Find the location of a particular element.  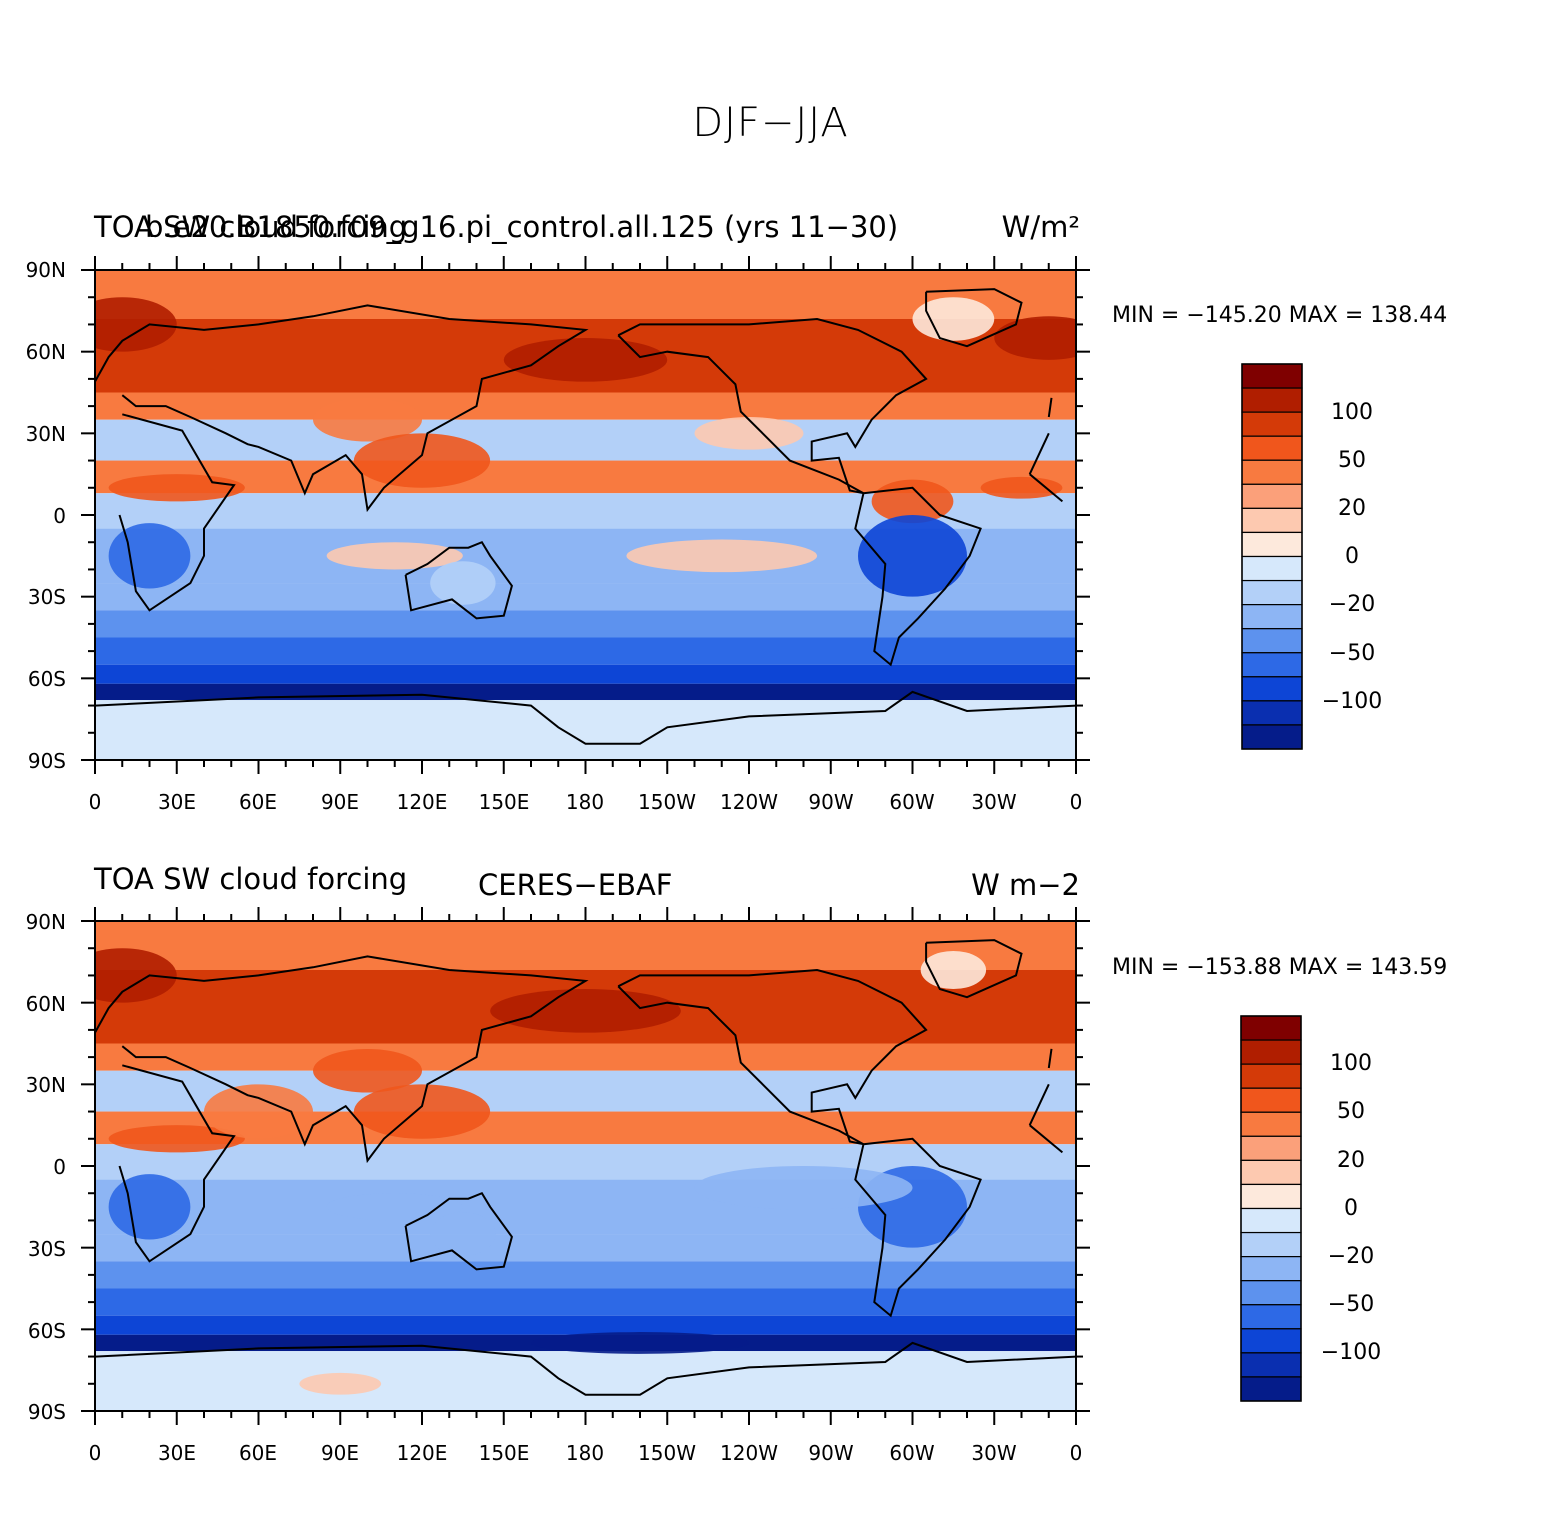

x-tick-label: 30E is located at coordinates (177, 1453).